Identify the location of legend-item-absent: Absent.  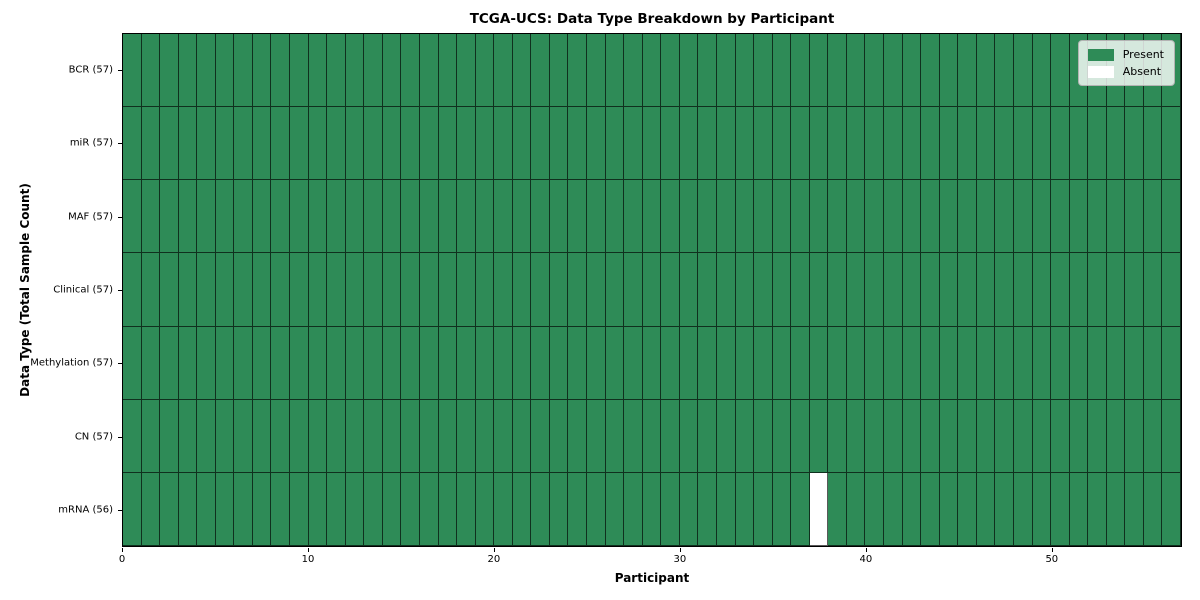
(1125, 71).